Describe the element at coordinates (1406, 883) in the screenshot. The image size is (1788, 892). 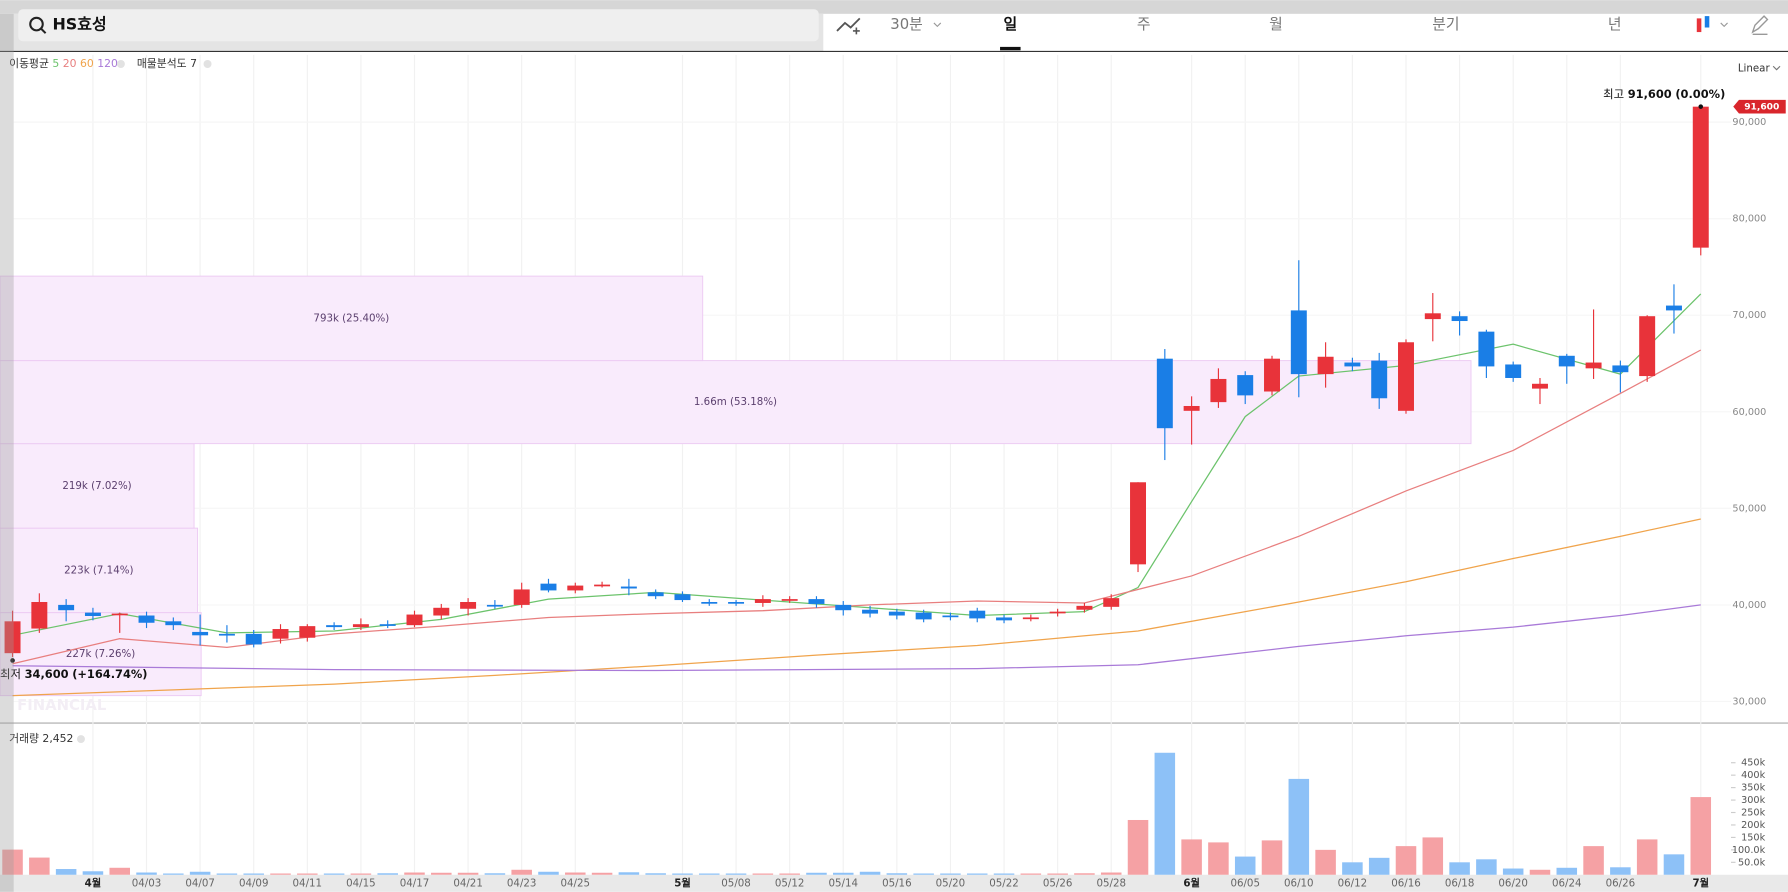
I see `x-tick-label: 06/16` at that location.